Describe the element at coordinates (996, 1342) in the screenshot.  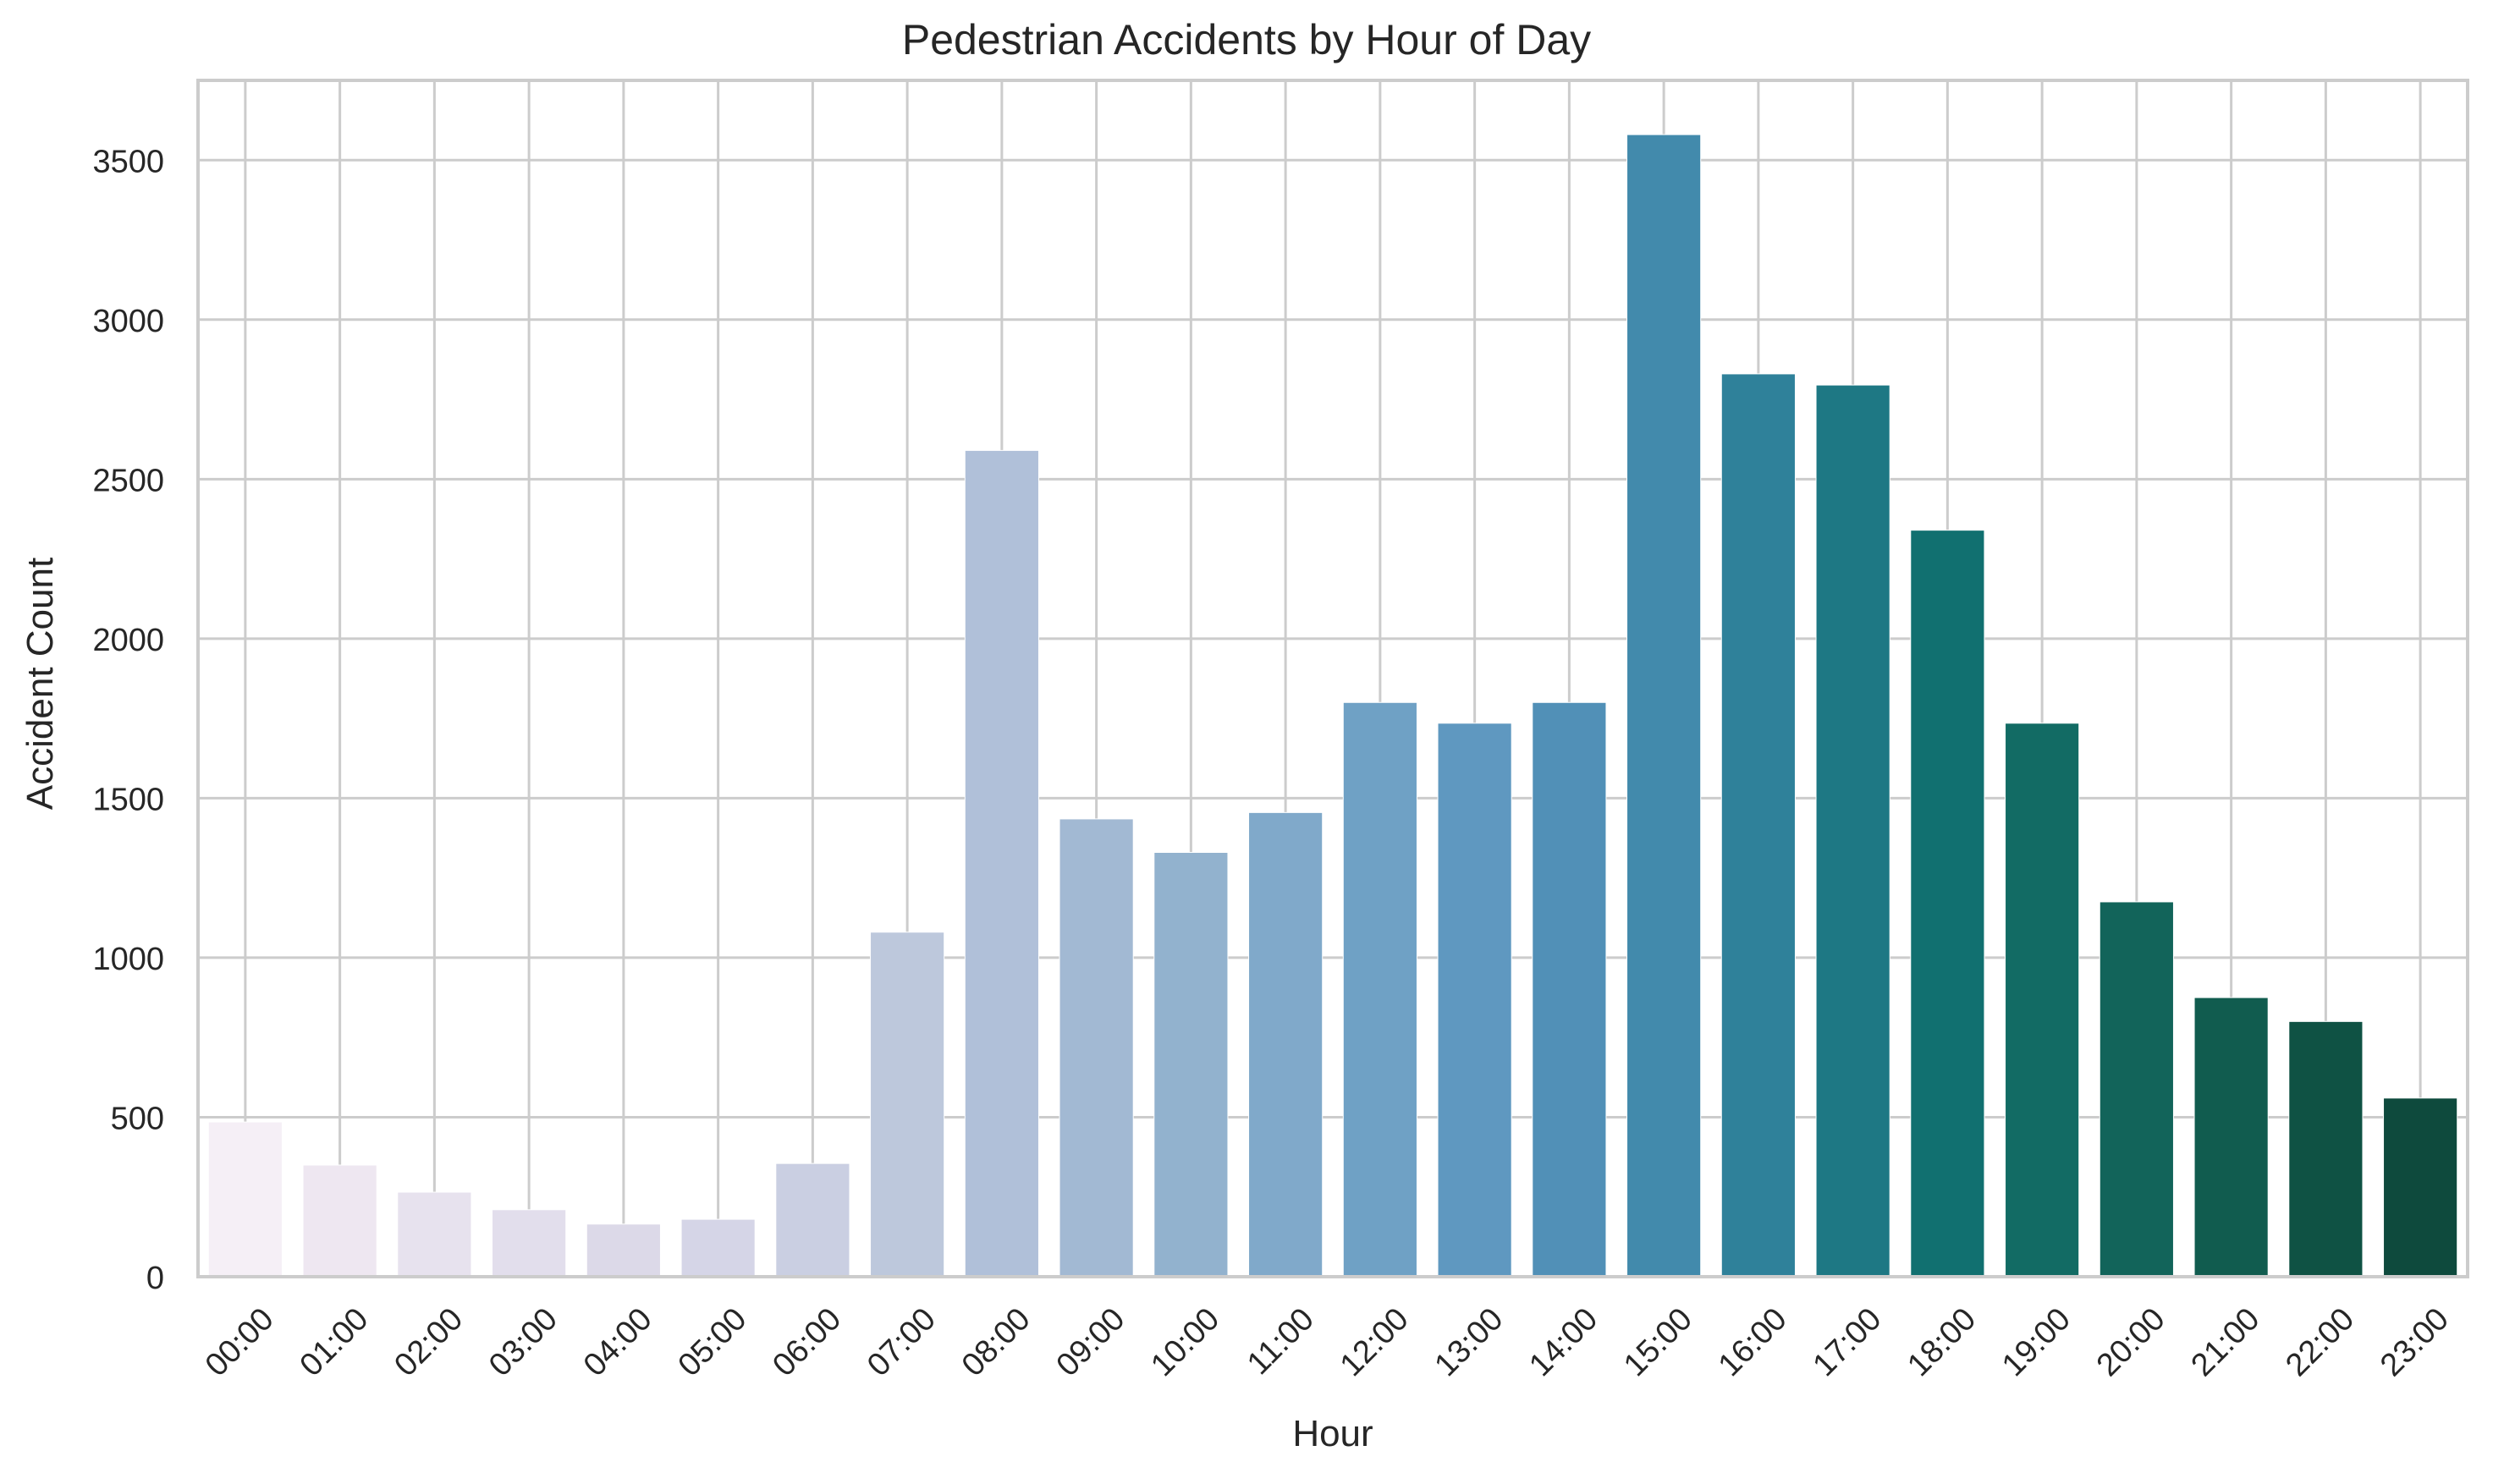
I see `x-tick-label: 08:00` at that location.